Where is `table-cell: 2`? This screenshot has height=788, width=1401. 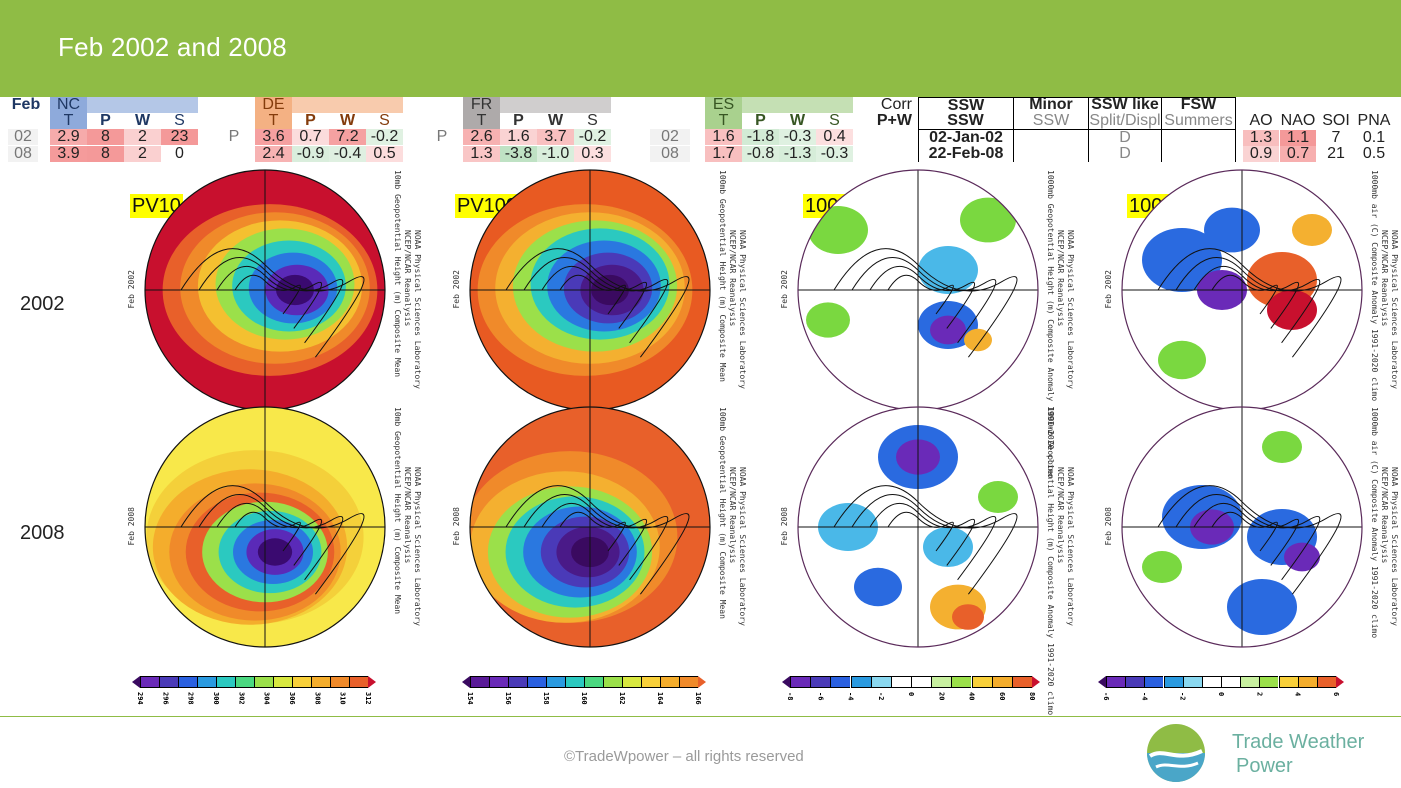 table-cell: 2 is located at coordinates (142, 154).